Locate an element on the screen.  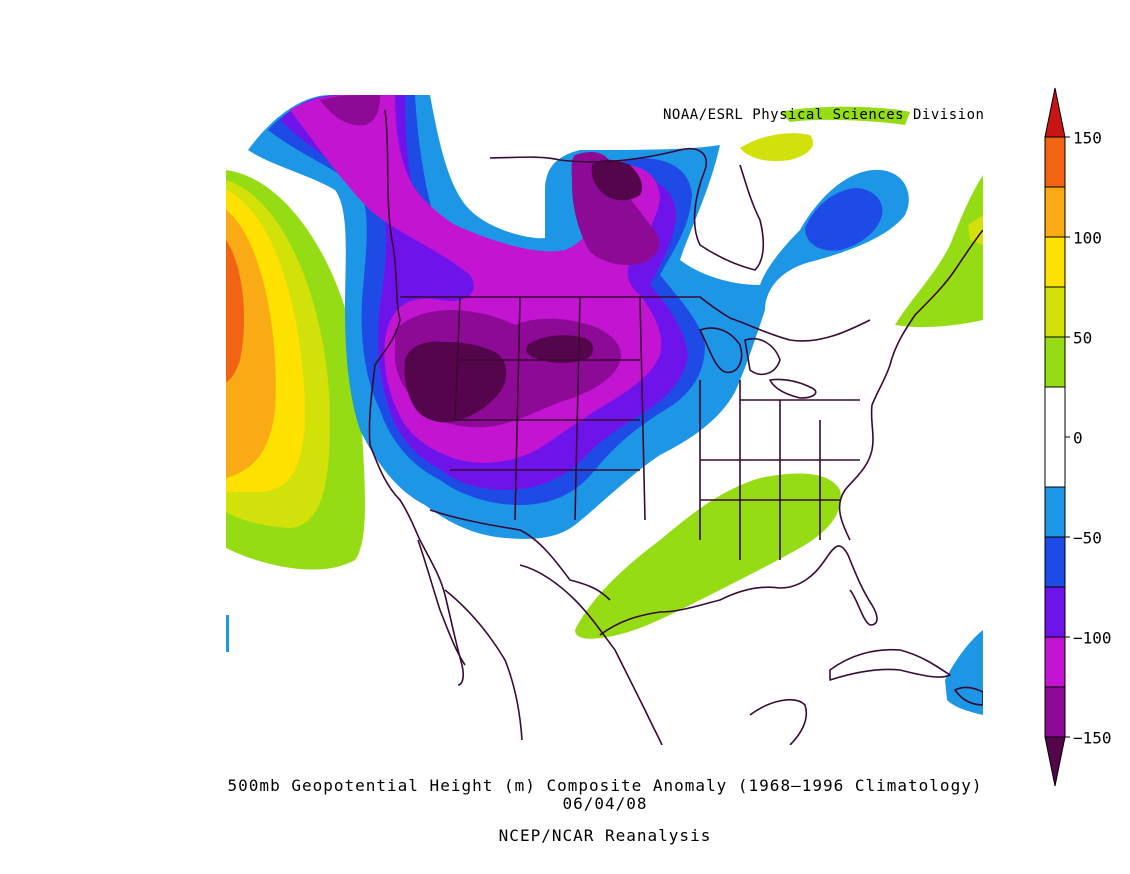
colorbar-label-100: 100 is located at coordinates (1087, 238).